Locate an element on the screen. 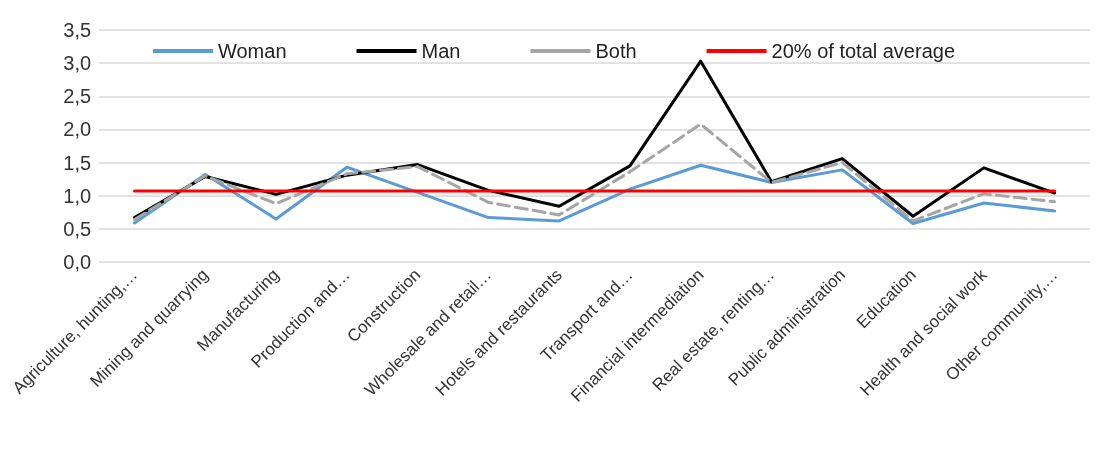 The height and width of the screenshot is (470, 1108). y-tick-label: 0,5 is located at coordinates (77, 228).